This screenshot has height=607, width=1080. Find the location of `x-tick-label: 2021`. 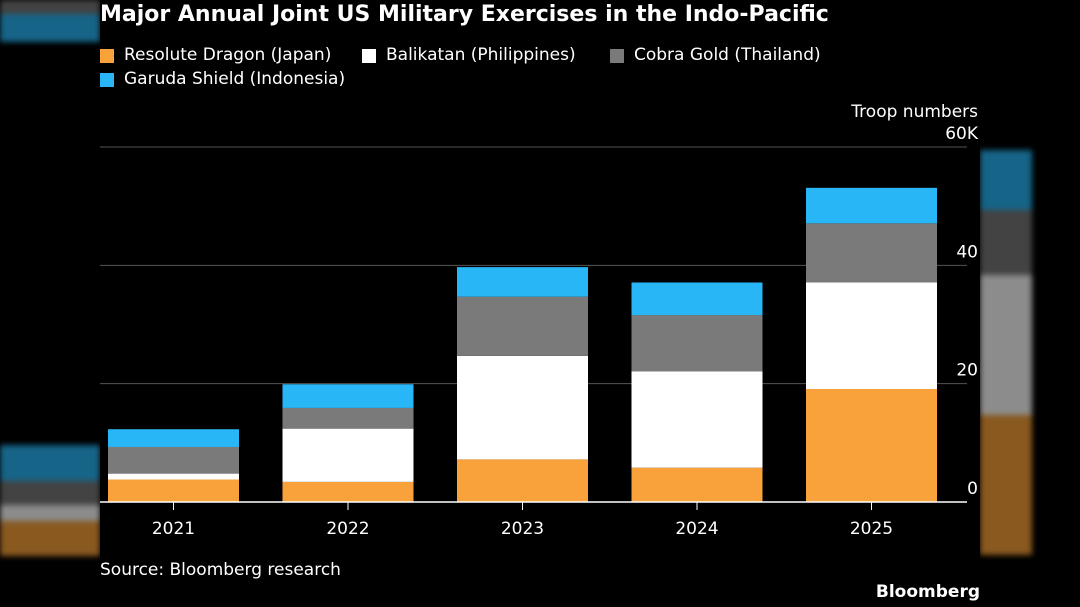

x-tick-label: 2021 is located at coordinates (173, 529).